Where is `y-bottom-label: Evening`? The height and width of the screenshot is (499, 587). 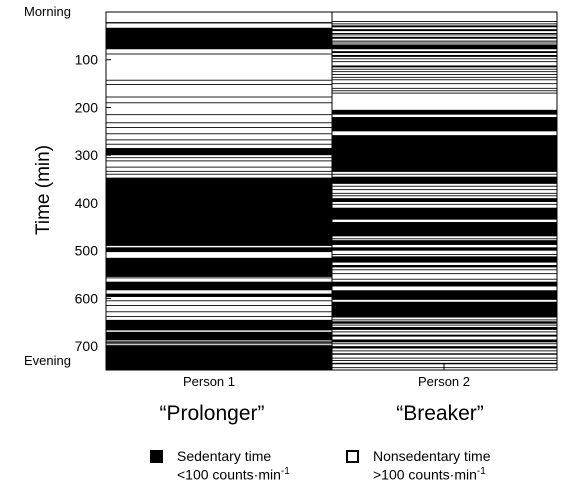 y-bottom-label: Evening is located at coordinates (47, 360).